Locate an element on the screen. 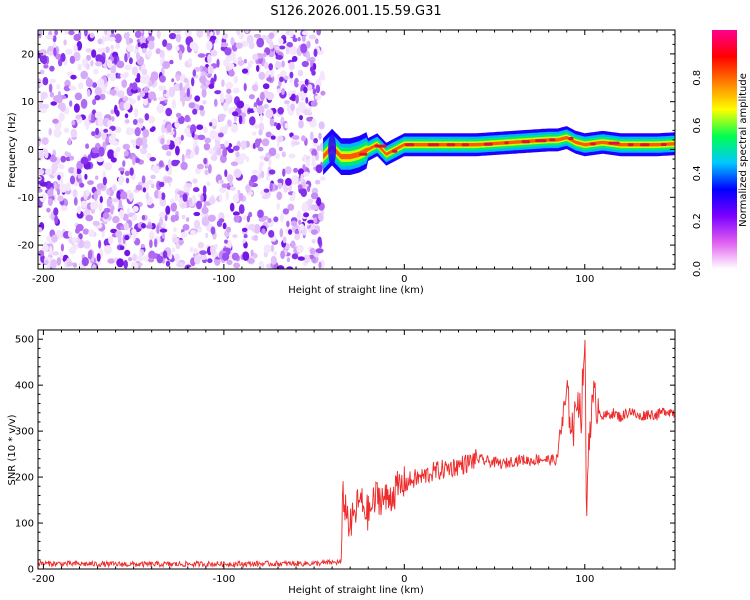  x-tick-label: -200 is located at coordinates (43, 279).